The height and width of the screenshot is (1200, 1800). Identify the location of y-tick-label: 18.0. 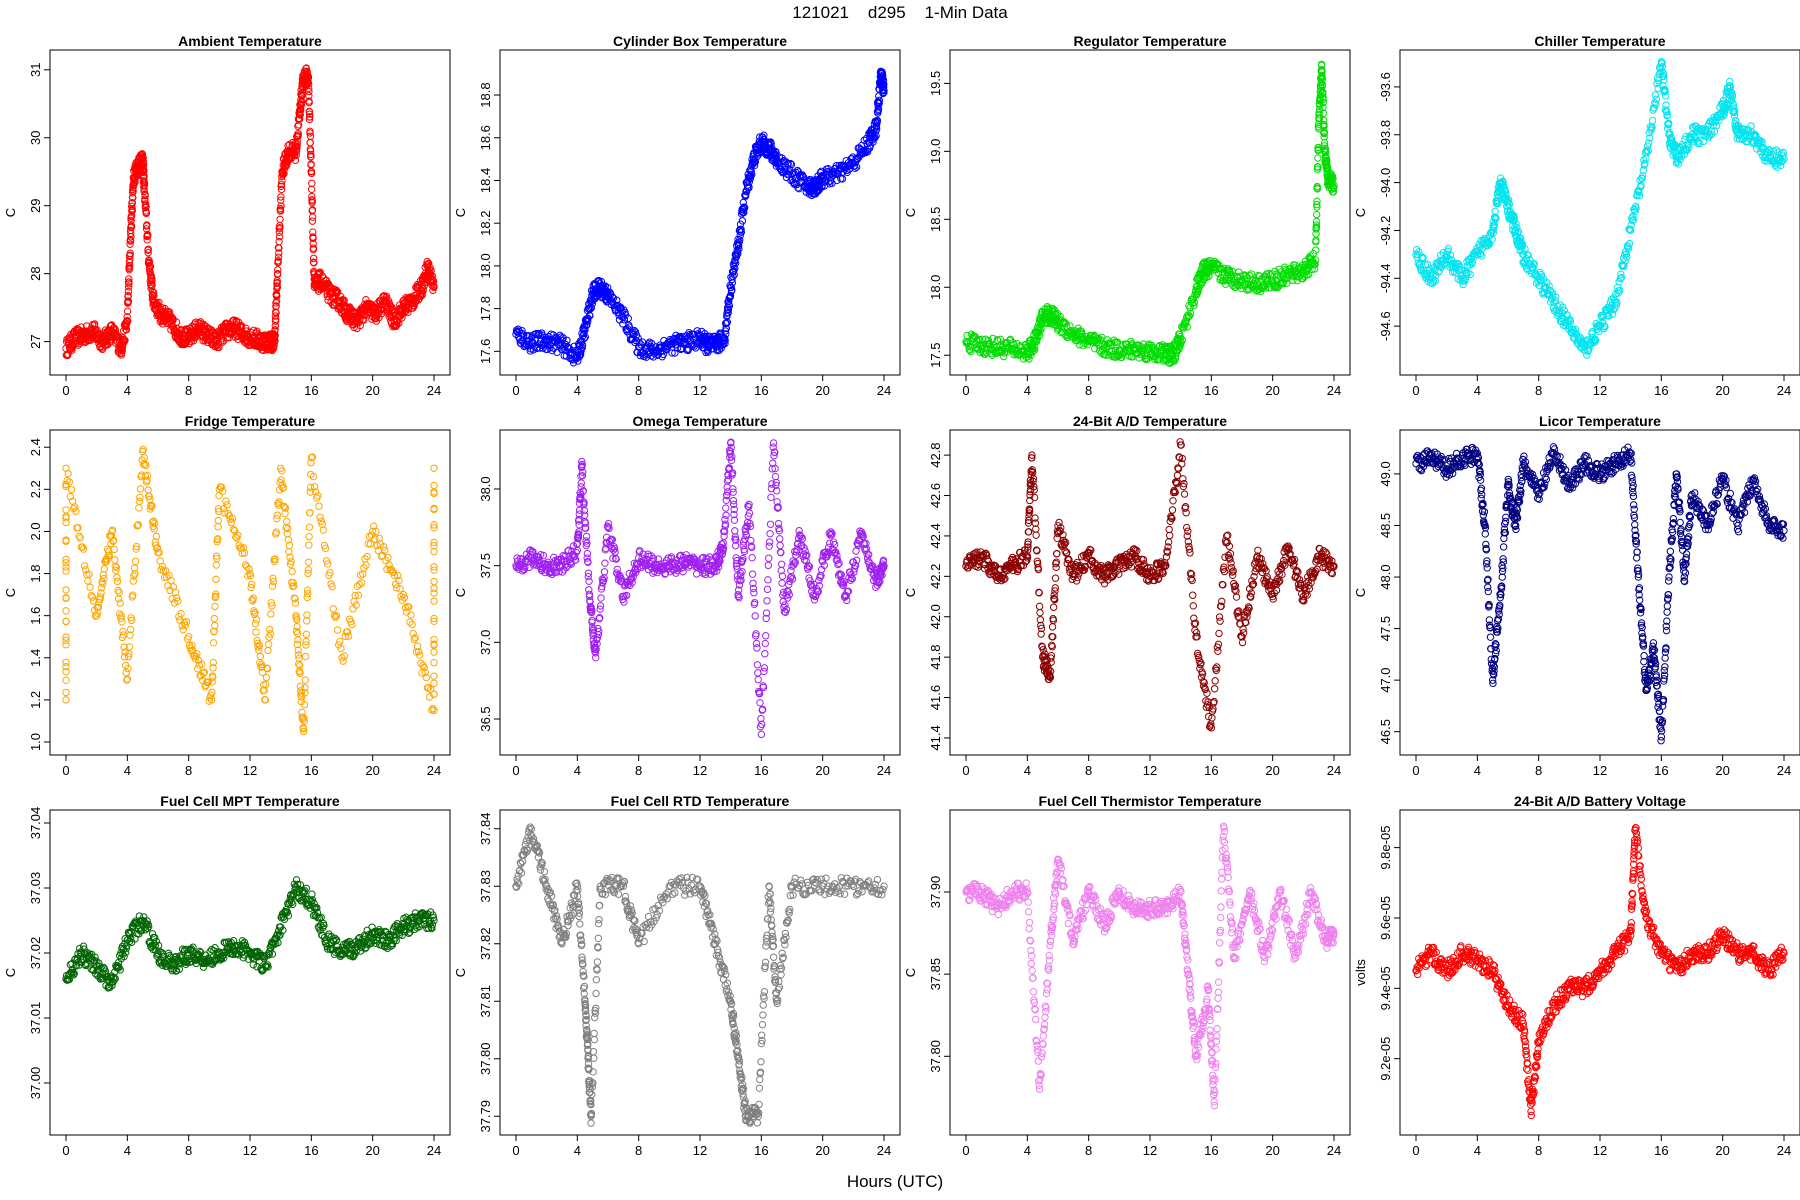
(485, 265).